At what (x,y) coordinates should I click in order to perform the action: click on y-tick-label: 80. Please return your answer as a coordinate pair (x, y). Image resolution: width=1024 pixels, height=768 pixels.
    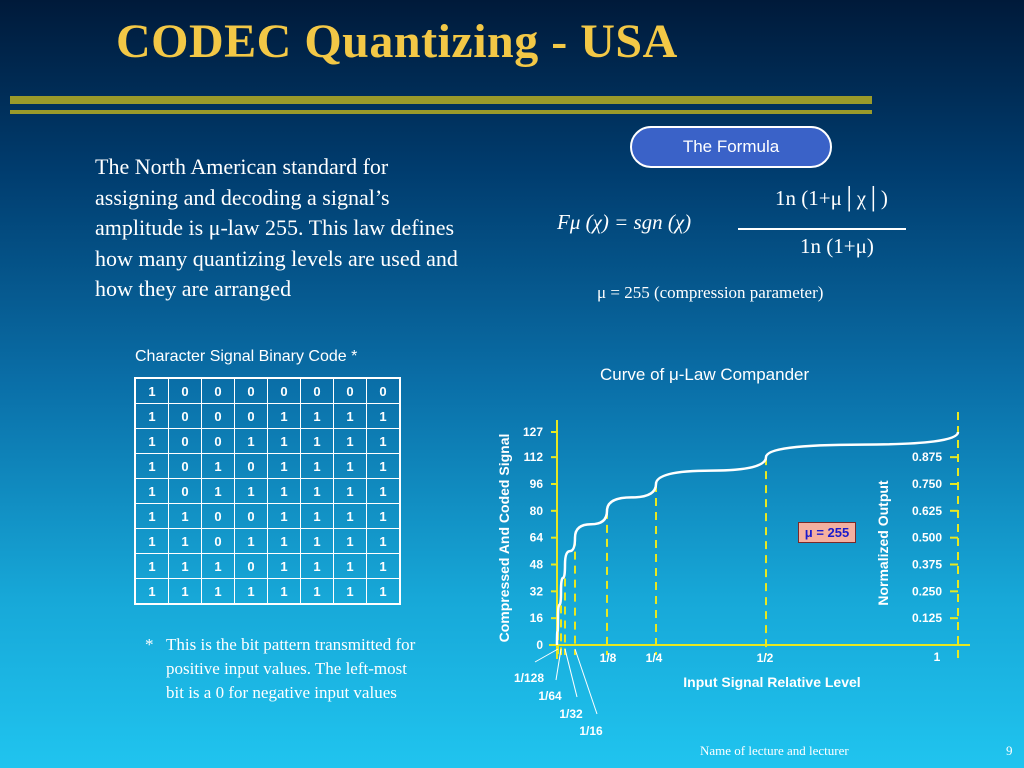
    Looking at the image, I should click on (537, 511).